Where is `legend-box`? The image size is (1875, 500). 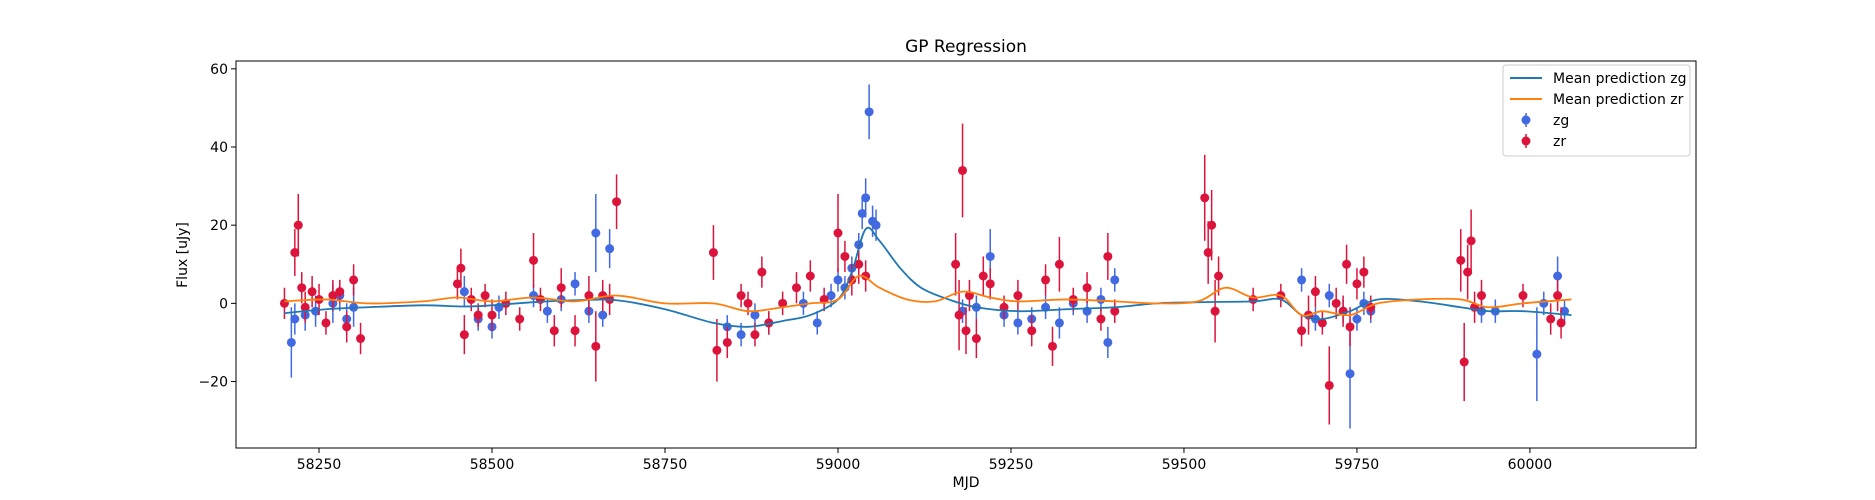 legend-box is located at coordinates (1596, 110).